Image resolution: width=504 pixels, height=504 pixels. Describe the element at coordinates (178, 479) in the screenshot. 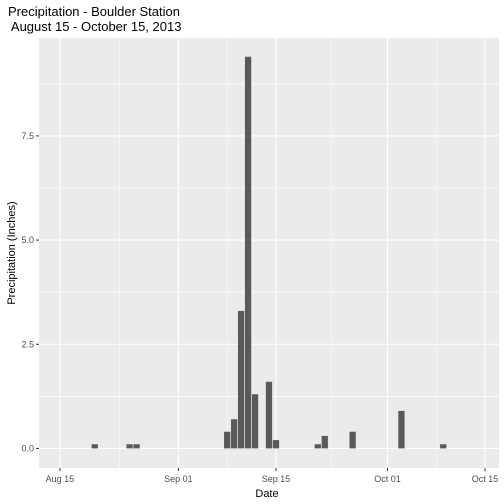

I see `x-tick-label: Sep 01` at that location.